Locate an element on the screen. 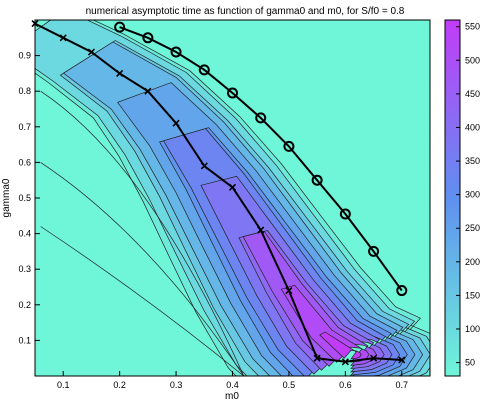  colorbar-tick-label: 50 is located at coordinates (470, 363).